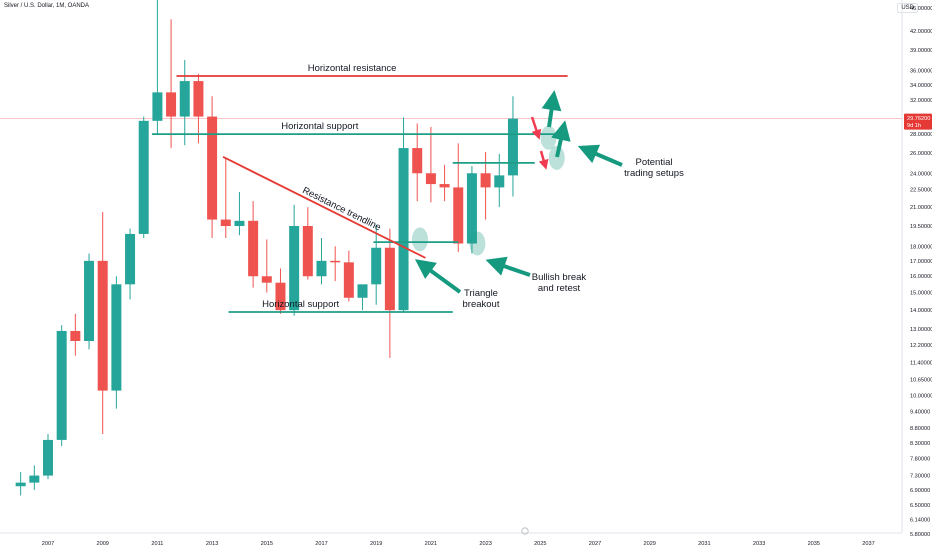  Describe the element at coordinates (212, 544) in the screenshot. I see `time-tick-label: 2013` at that location.